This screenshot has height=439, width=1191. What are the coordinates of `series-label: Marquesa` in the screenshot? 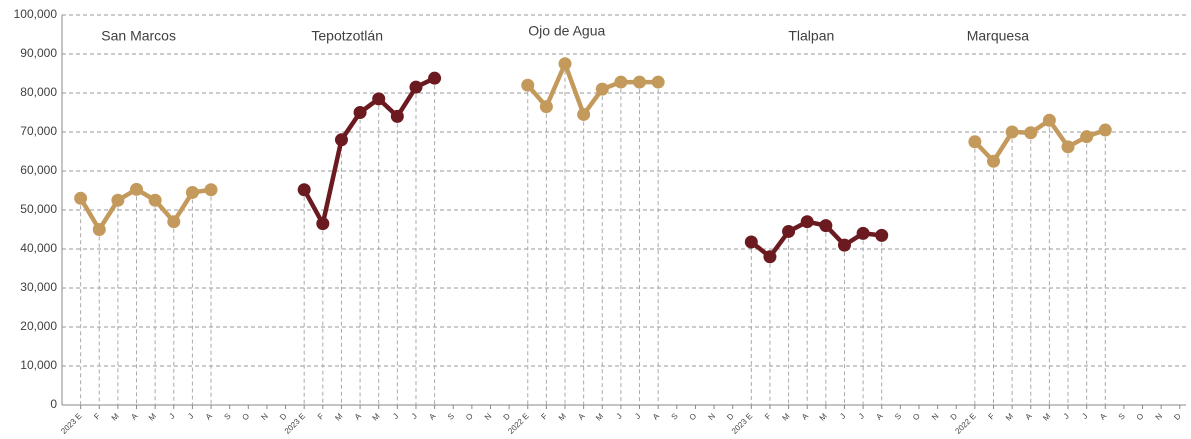 It's located at (998, 36).